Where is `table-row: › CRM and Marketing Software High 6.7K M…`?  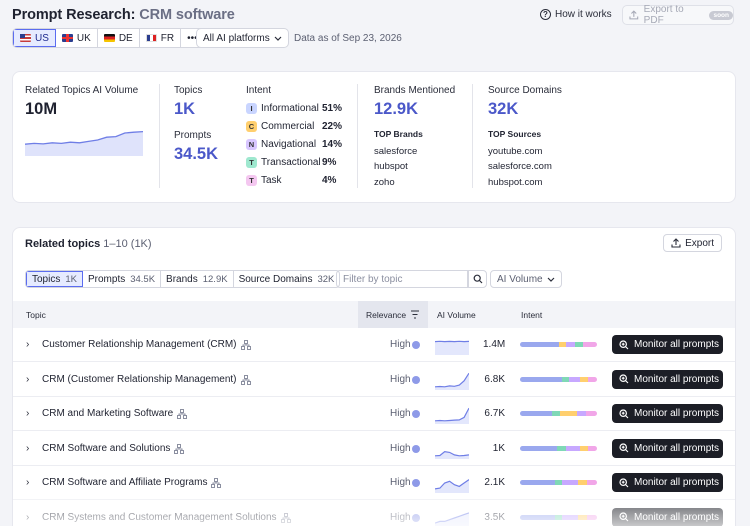
table-row: › CRM and Marketing Software High 6.7K M… is located at coordinates (374, 414).